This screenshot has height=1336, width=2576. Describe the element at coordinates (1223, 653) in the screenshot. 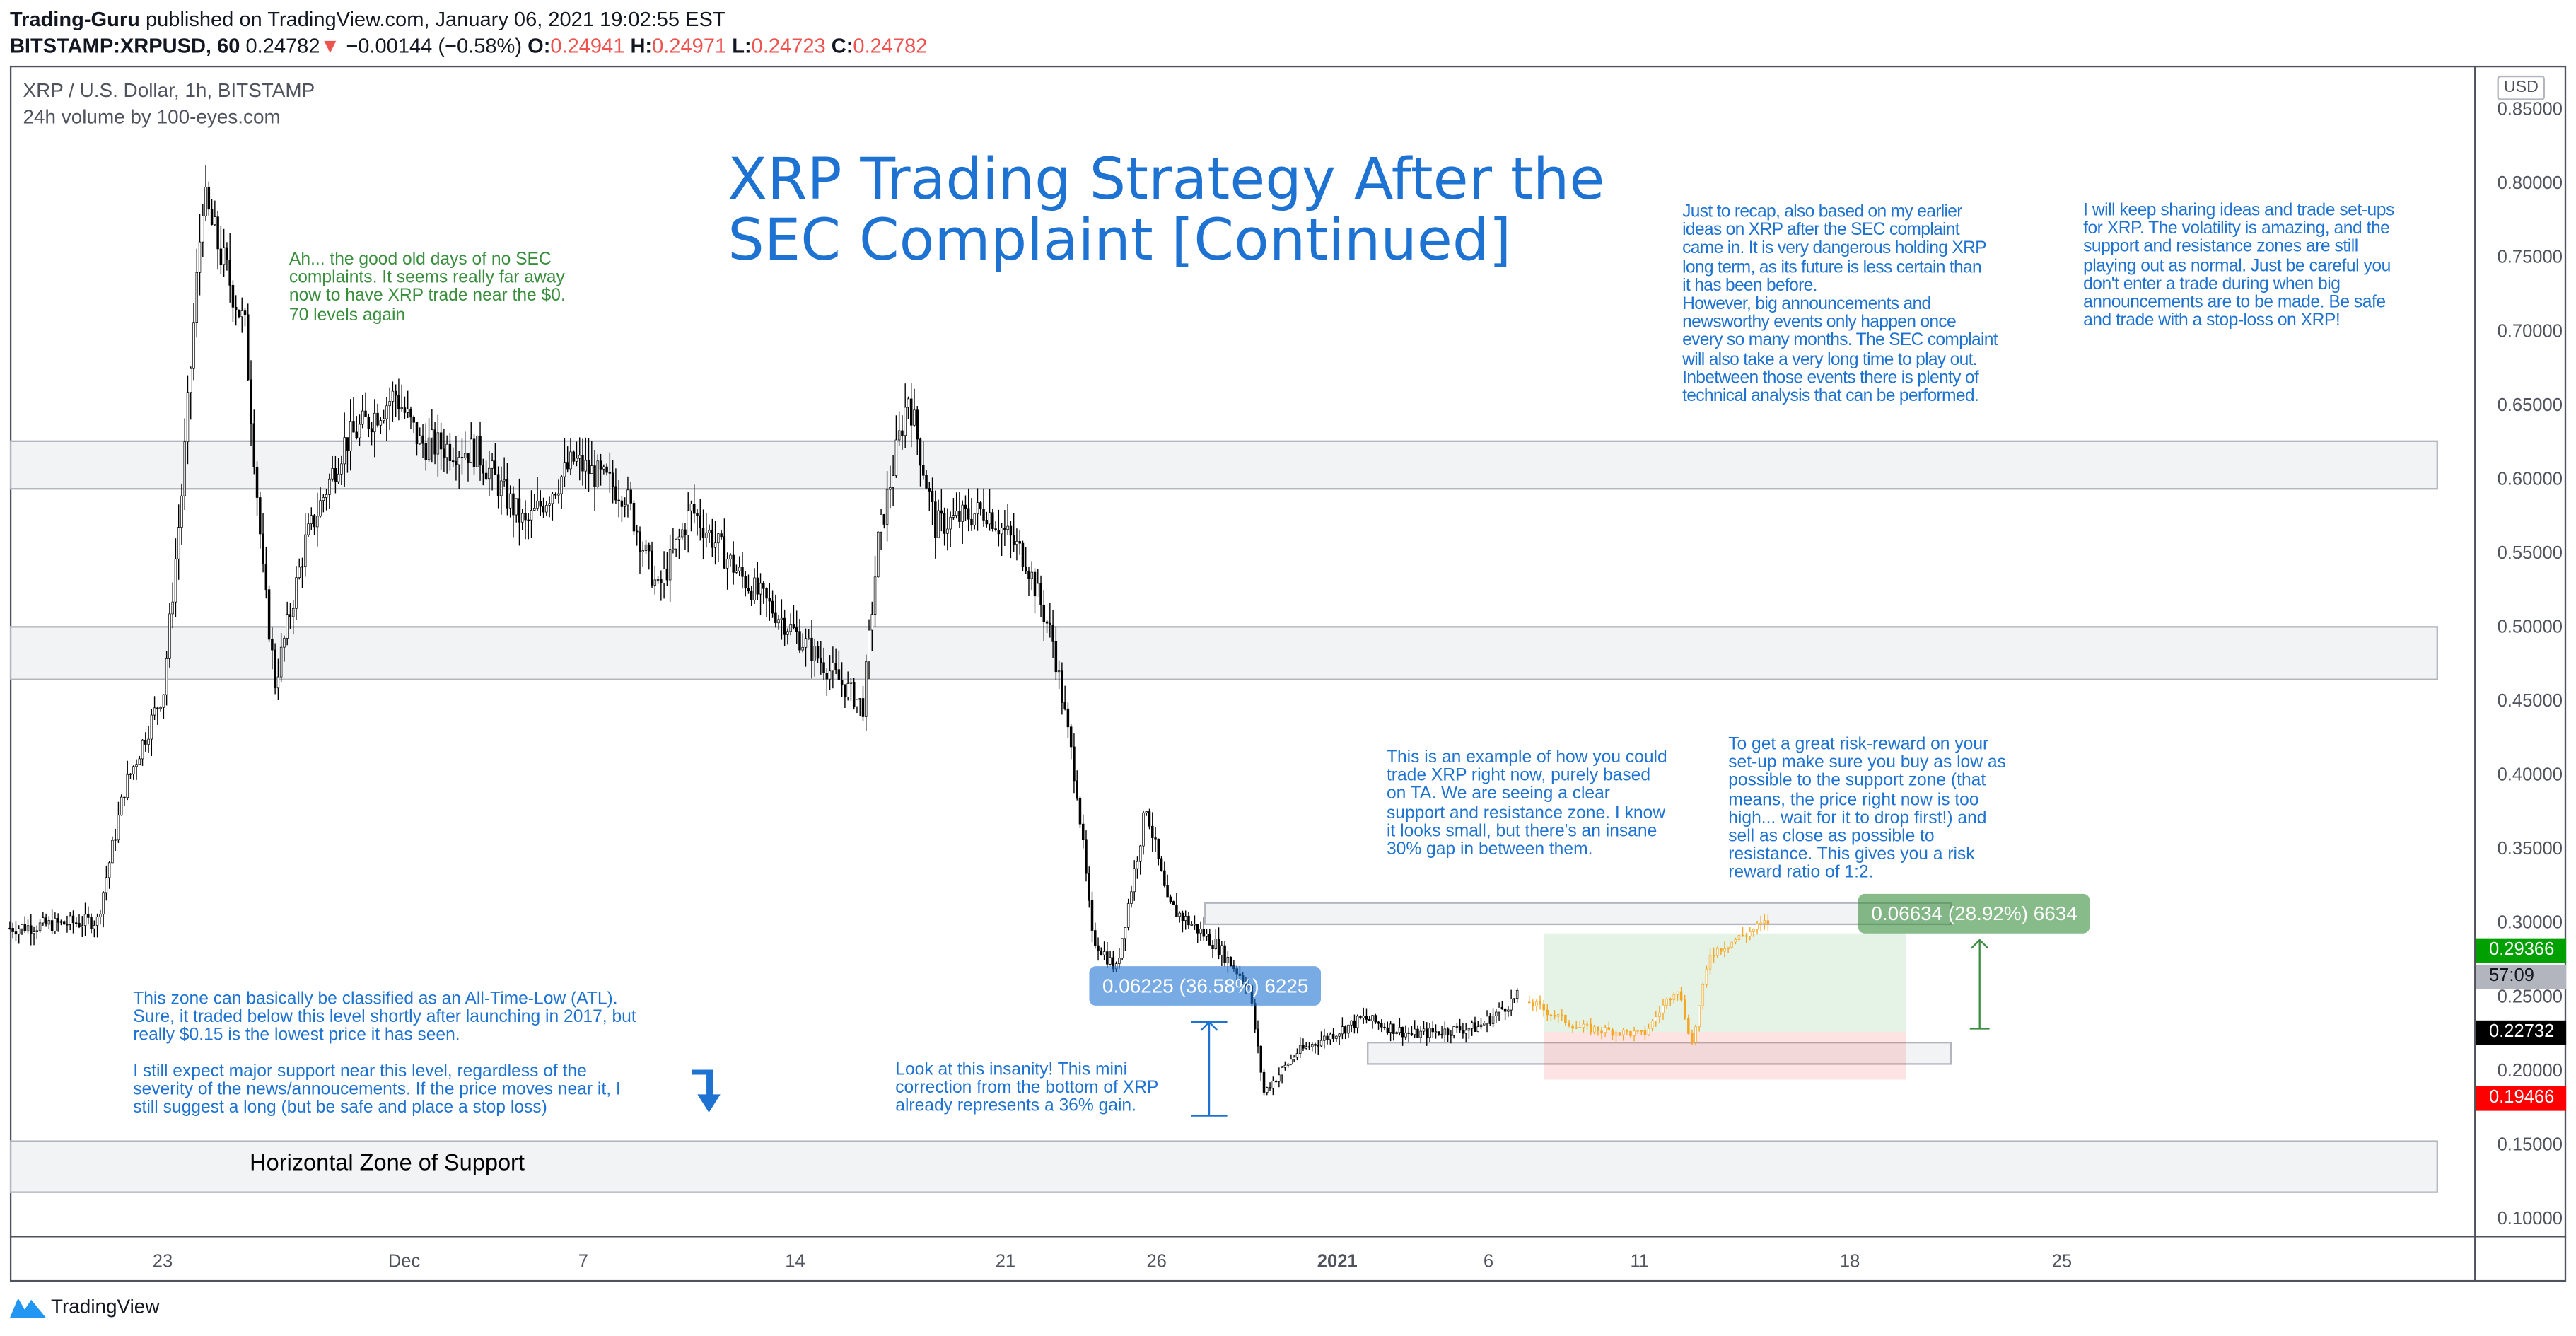

I see `resistance-zone-middle` at that location.